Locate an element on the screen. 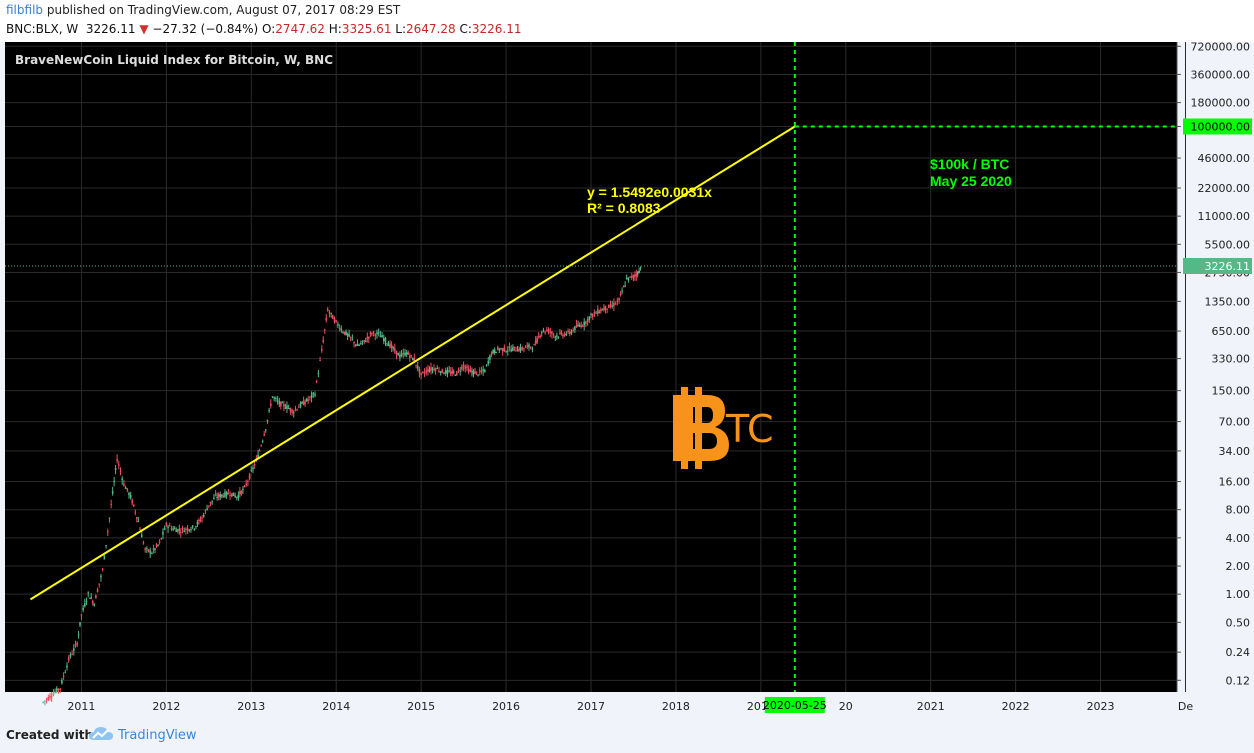 Image resolution: width=1254 pixels, height=753 pixels. y-tick-label: 150.00 is located at coordinates (1231, 391).